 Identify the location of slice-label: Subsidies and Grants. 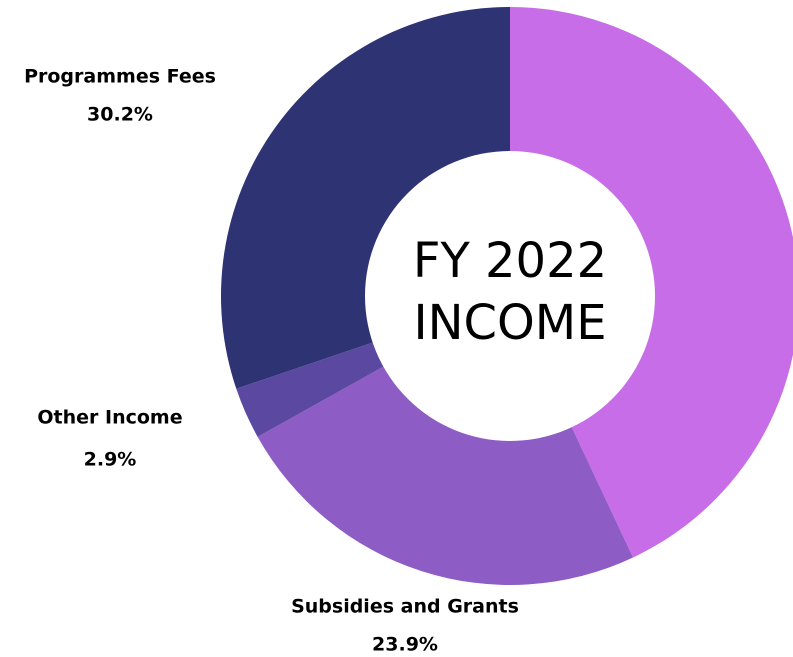
(405, 607).